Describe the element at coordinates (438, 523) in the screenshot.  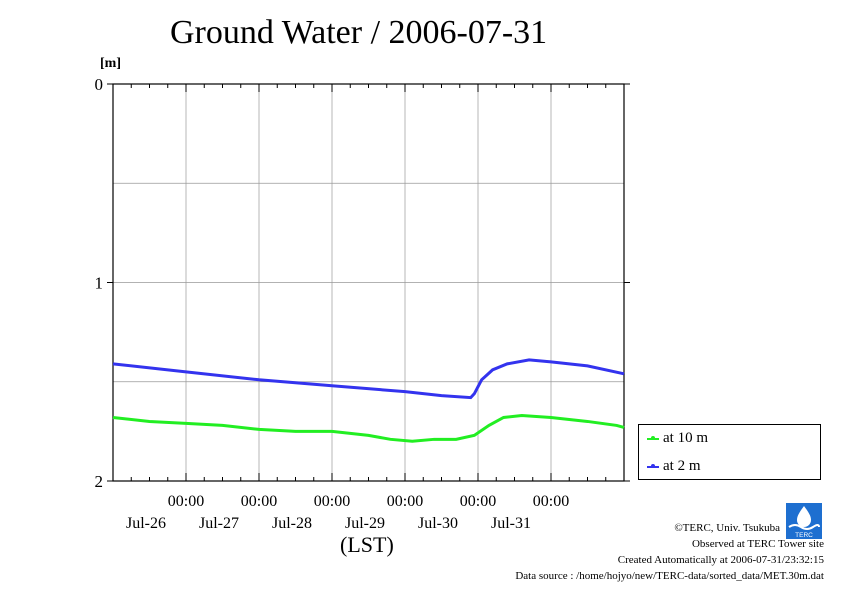
I see `x-tick-date-label: Jul-30` at that location.